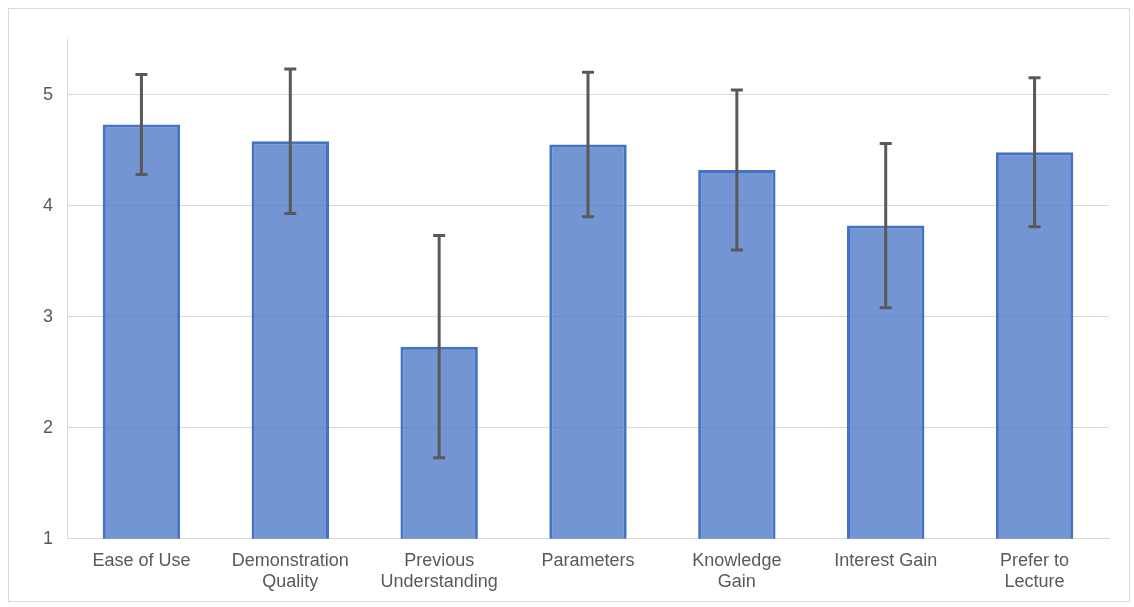 The width and height of the screenshot is (1134, 607). What do you see at coordinates (439, 570) in the screenshot?
I see `x-tick-label: Previous Understanding` at bounding box center [439, 570].